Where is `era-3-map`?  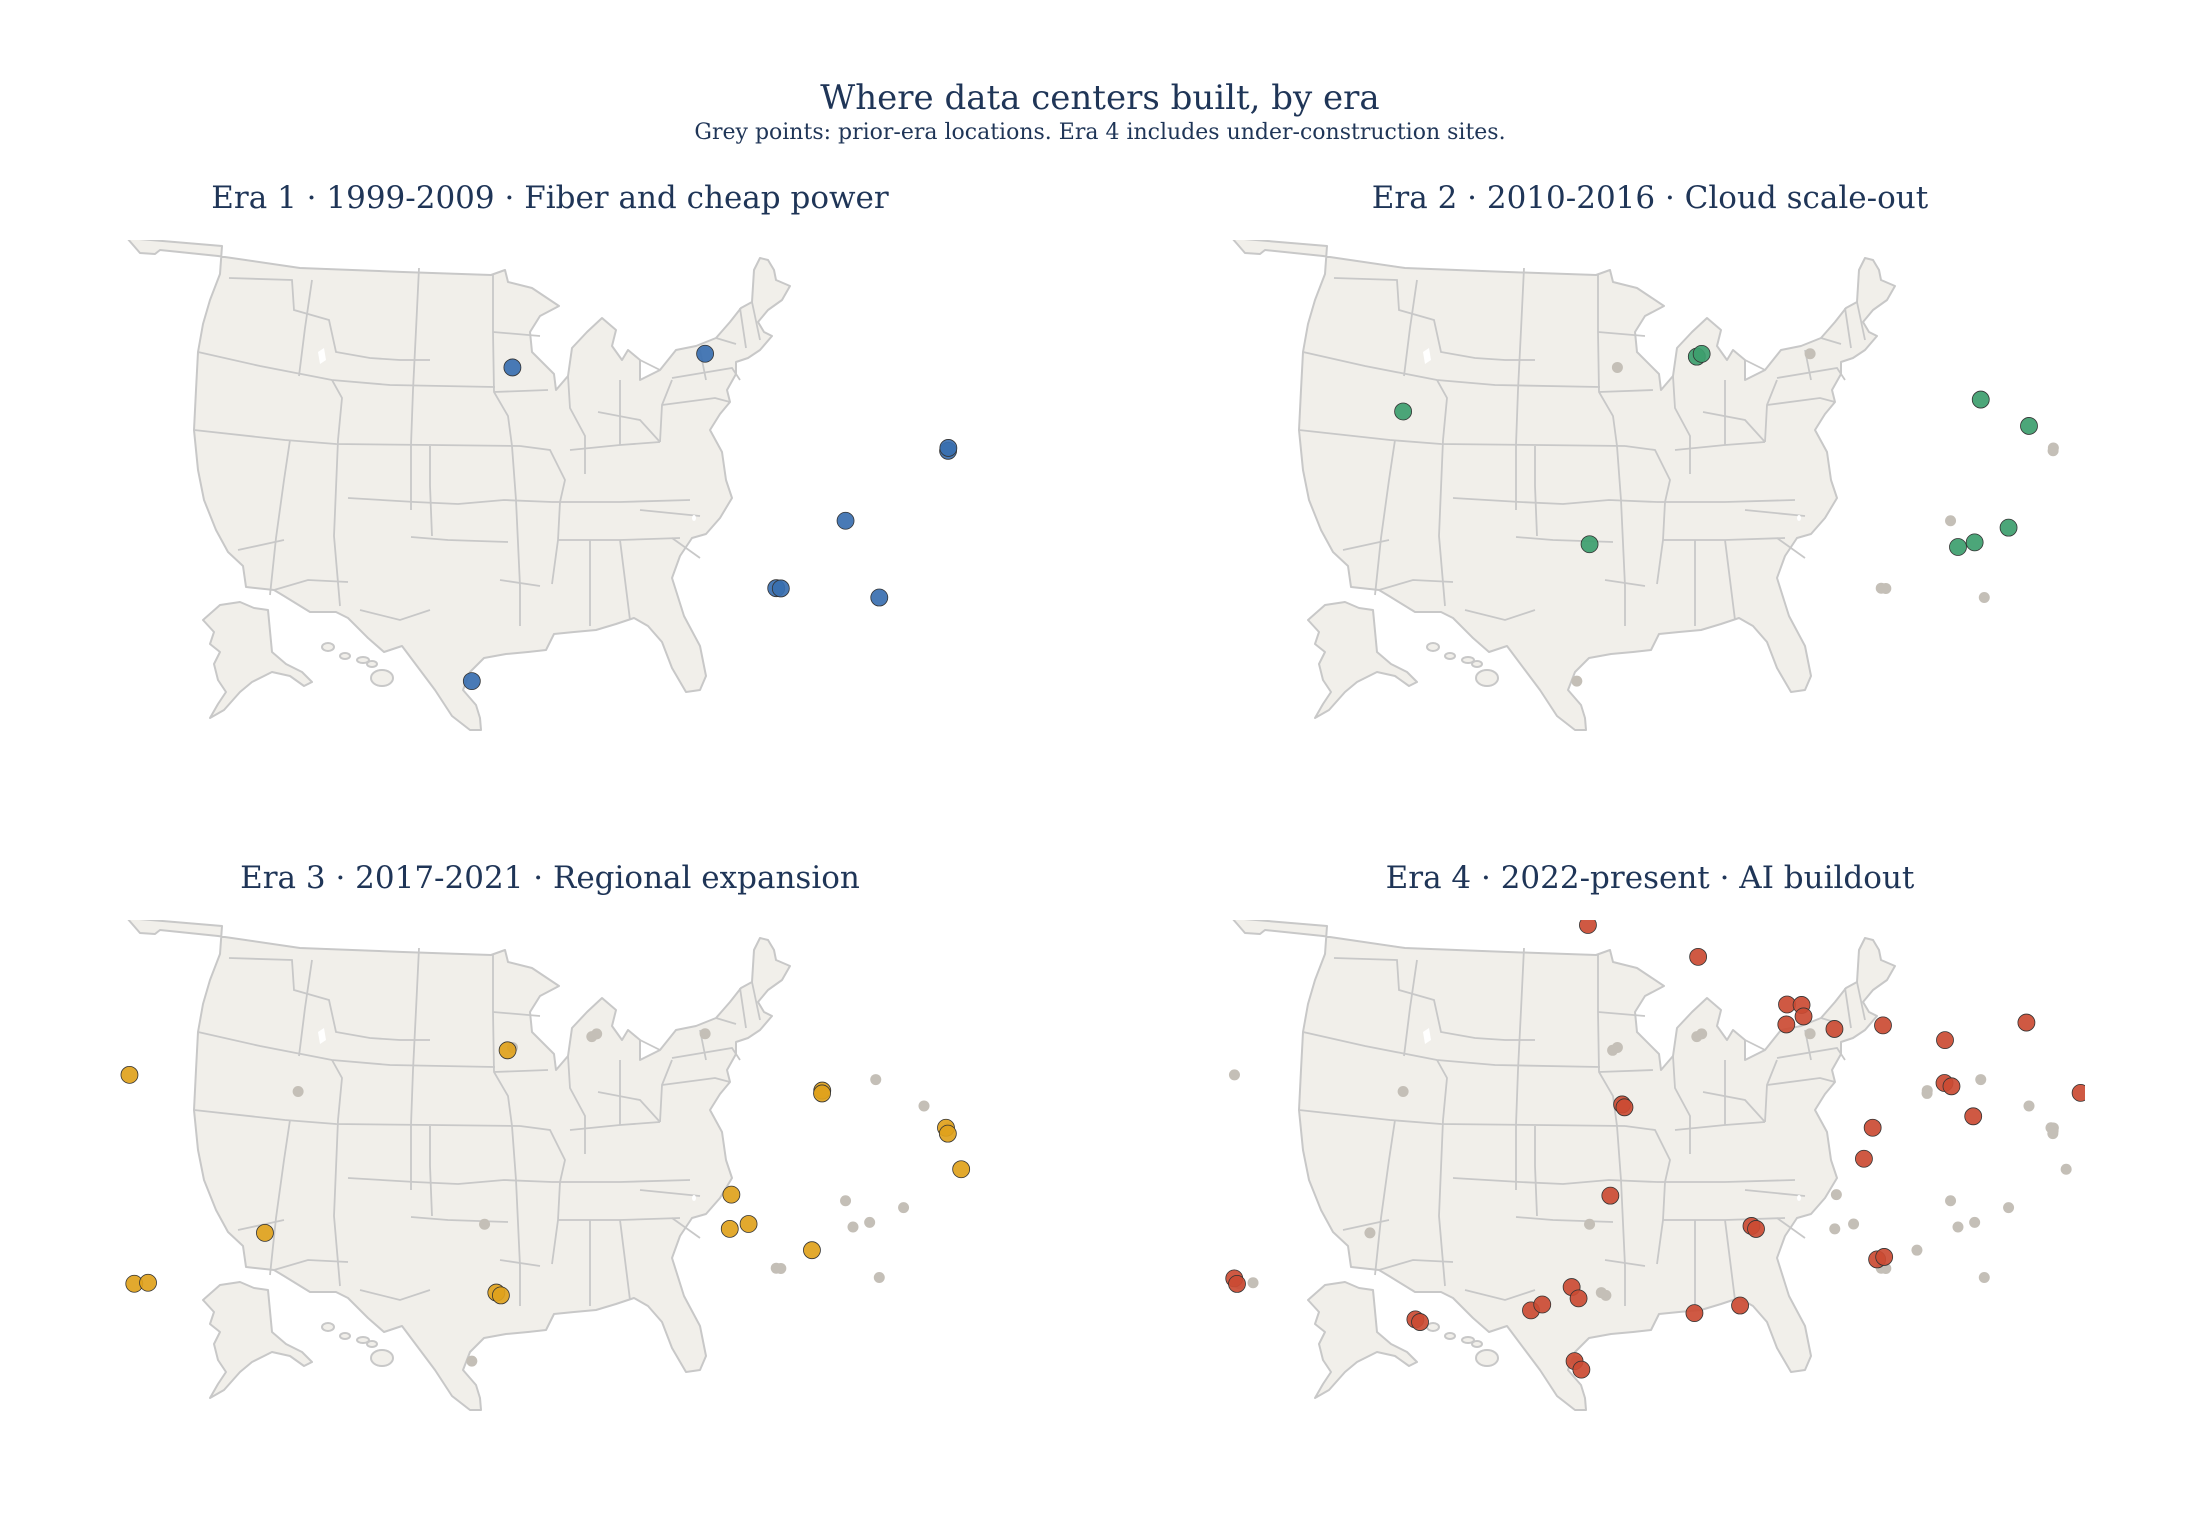
era-3-map is located at coordinates (545, 1165).